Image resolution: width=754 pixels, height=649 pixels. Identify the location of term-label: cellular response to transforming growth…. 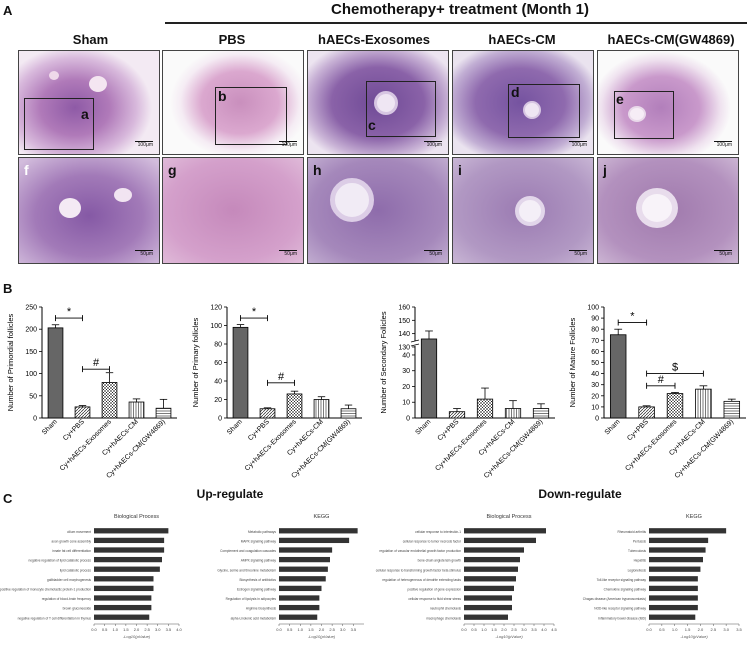
(419, 570).